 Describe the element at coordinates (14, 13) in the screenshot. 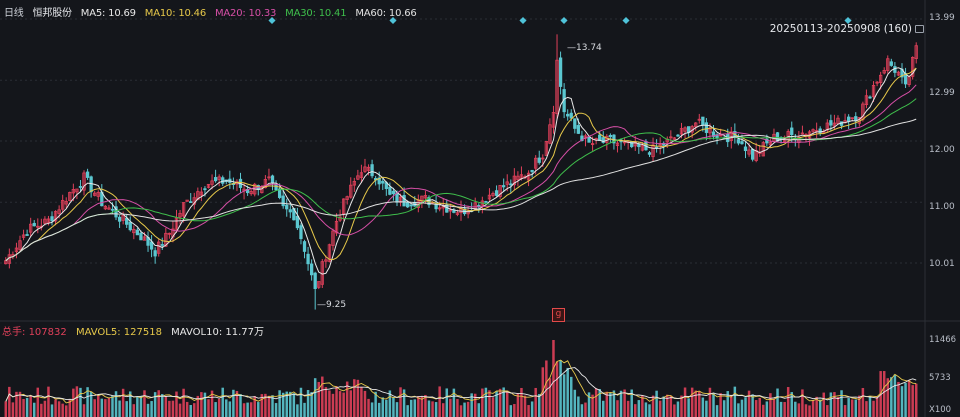

I see `period-label: 日线` at that location.